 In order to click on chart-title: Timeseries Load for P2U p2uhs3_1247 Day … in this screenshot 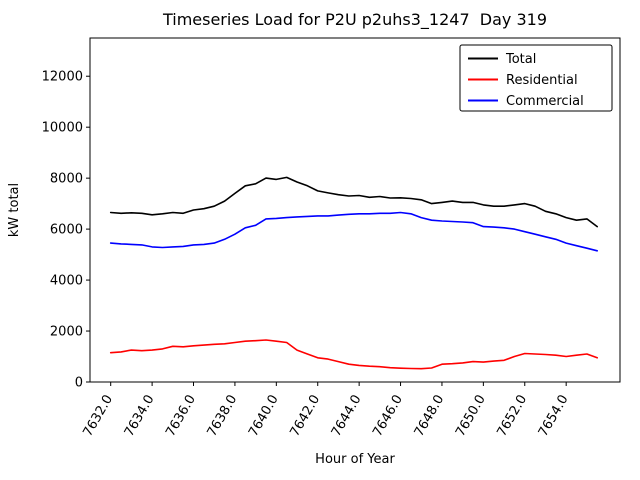, I will do `click(354, 20)`.